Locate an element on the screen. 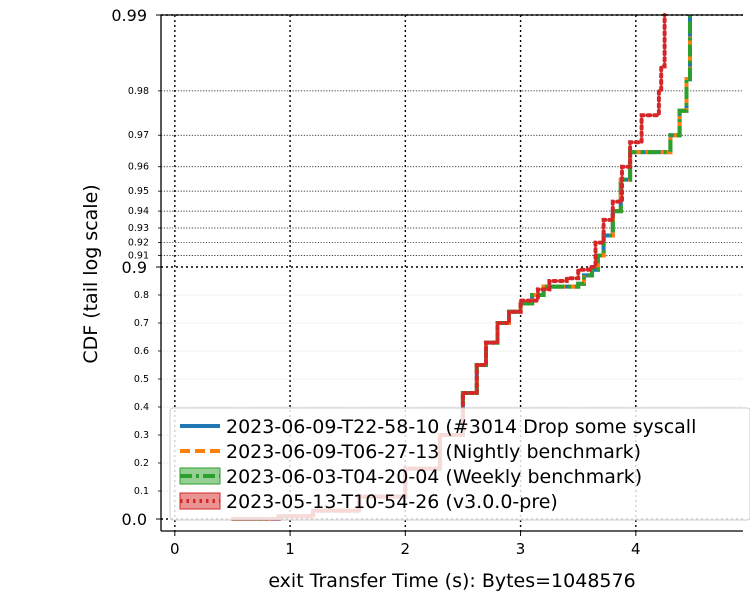  legend-label: 2023-06-09-T06-27-13 (Nightly benchmark) is located at coordinates (433, 452).